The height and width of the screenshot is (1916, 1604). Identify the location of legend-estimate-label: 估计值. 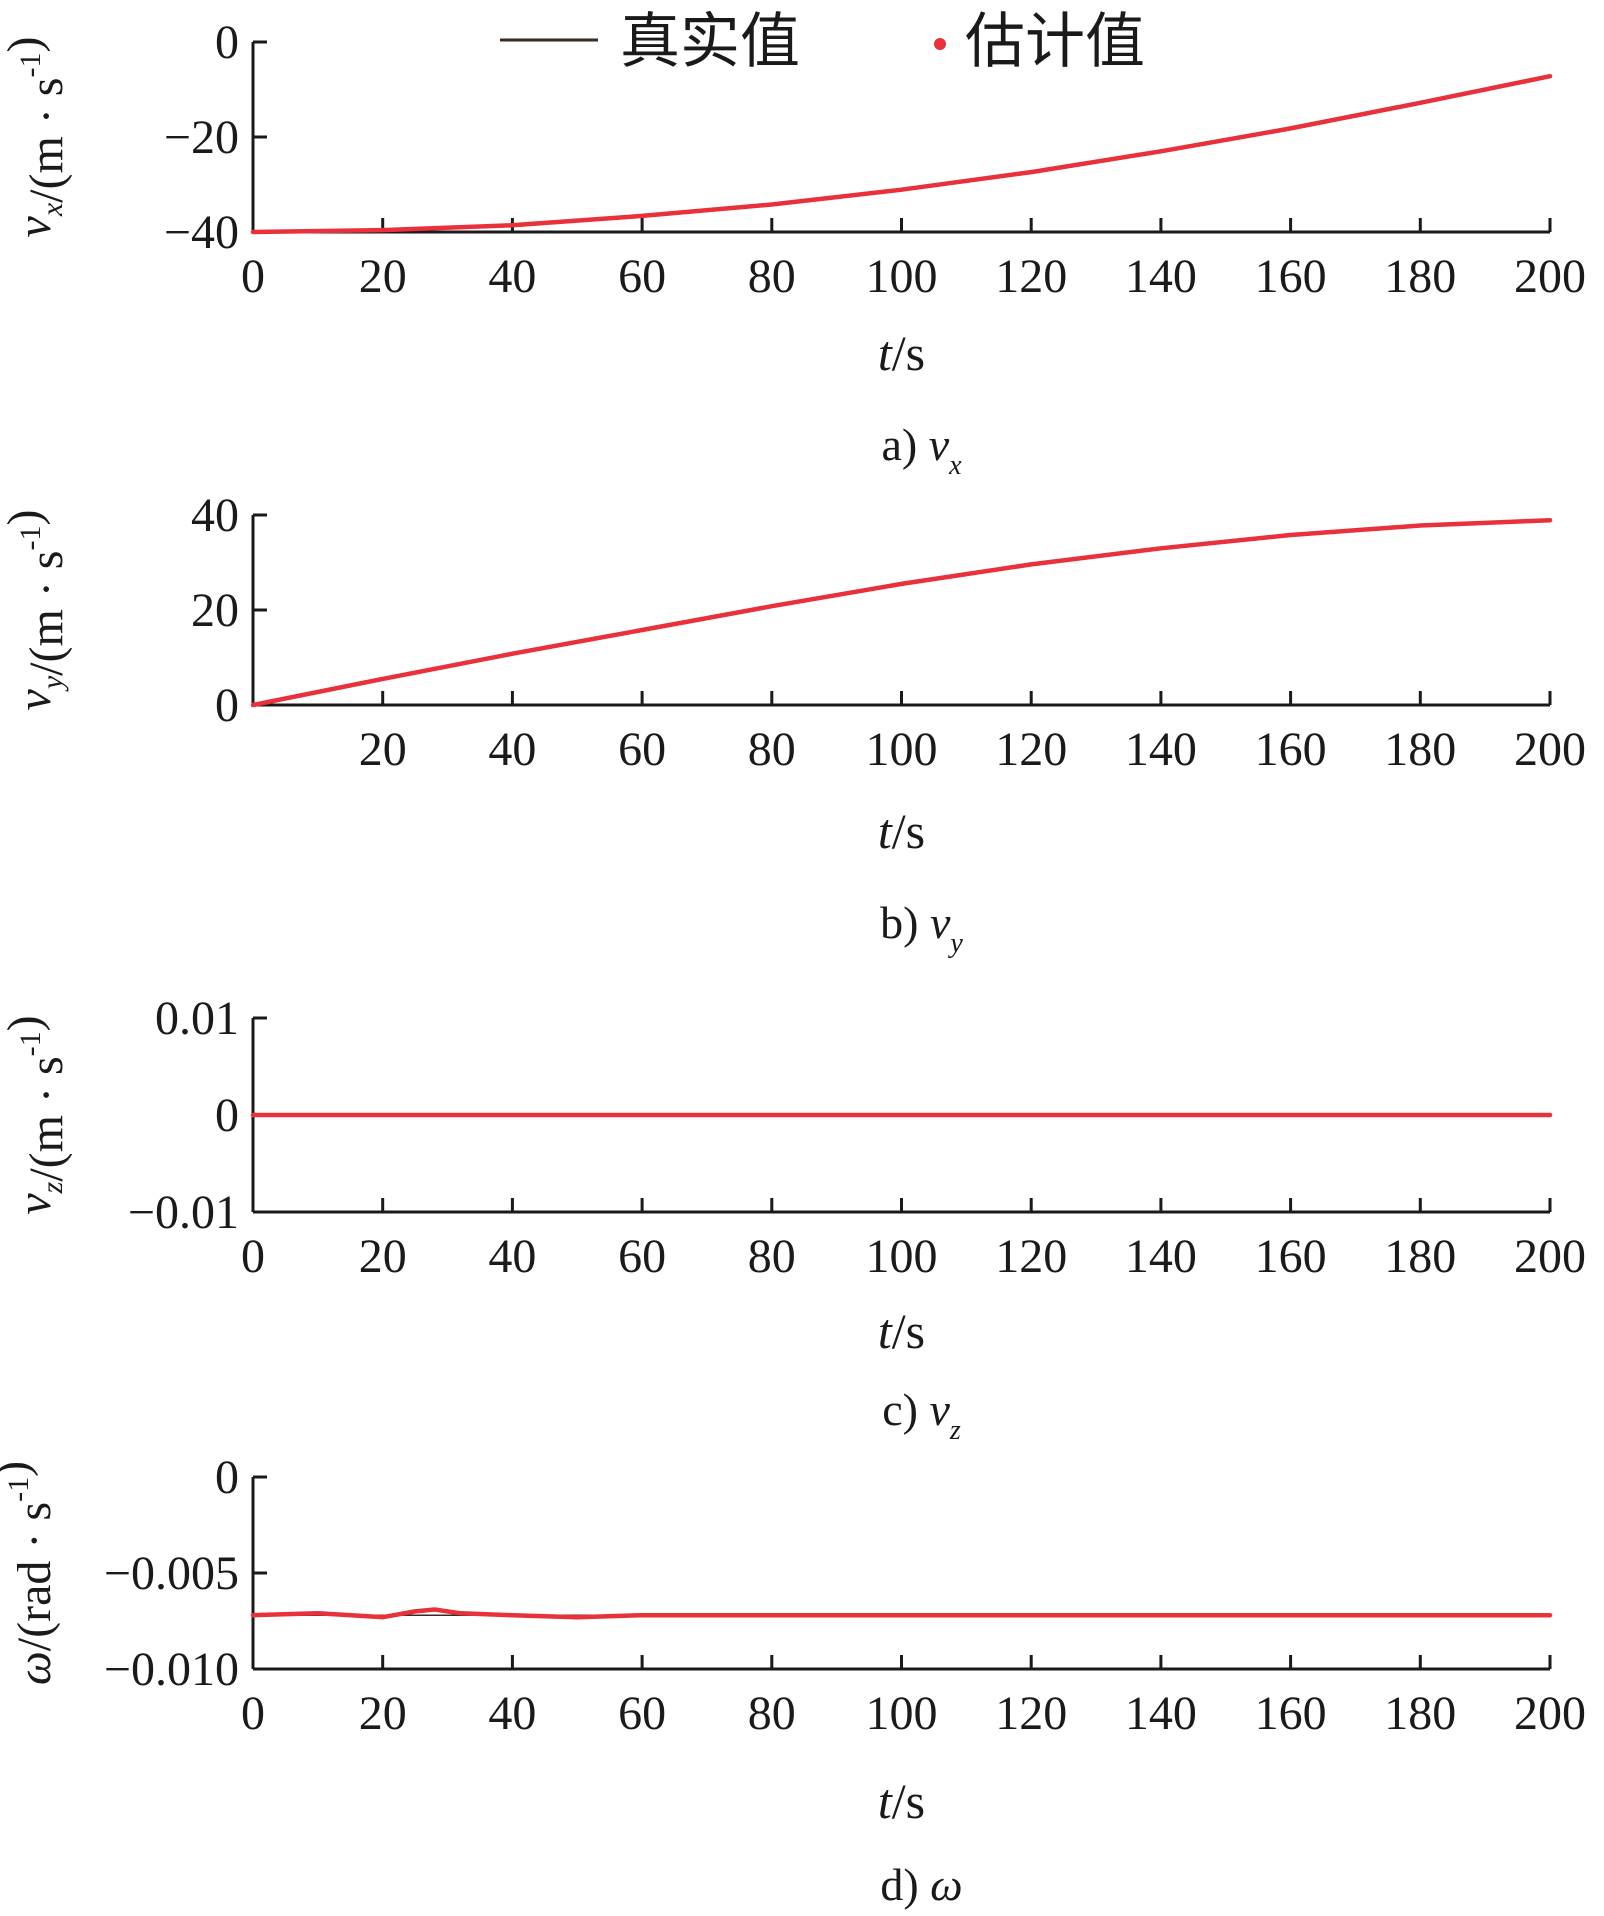
(1055, 42).